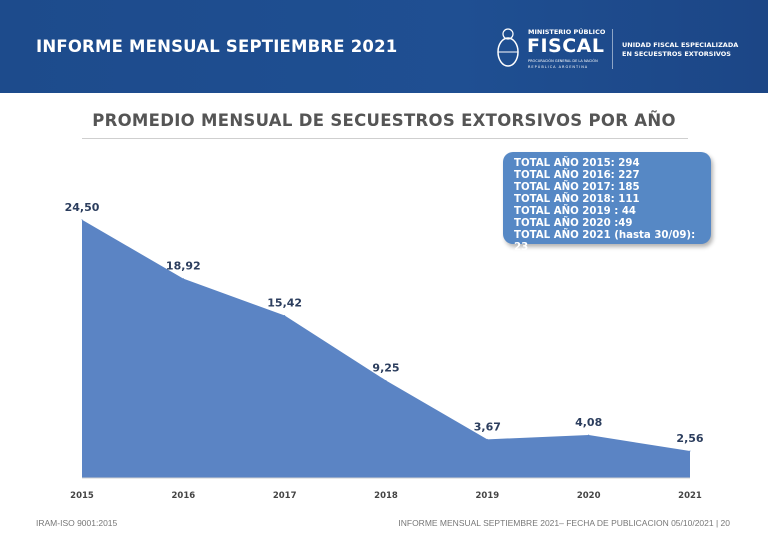 This screenshot has width=768, height=545. I want to click on x-tick-label: 2015, so click(82, 496).